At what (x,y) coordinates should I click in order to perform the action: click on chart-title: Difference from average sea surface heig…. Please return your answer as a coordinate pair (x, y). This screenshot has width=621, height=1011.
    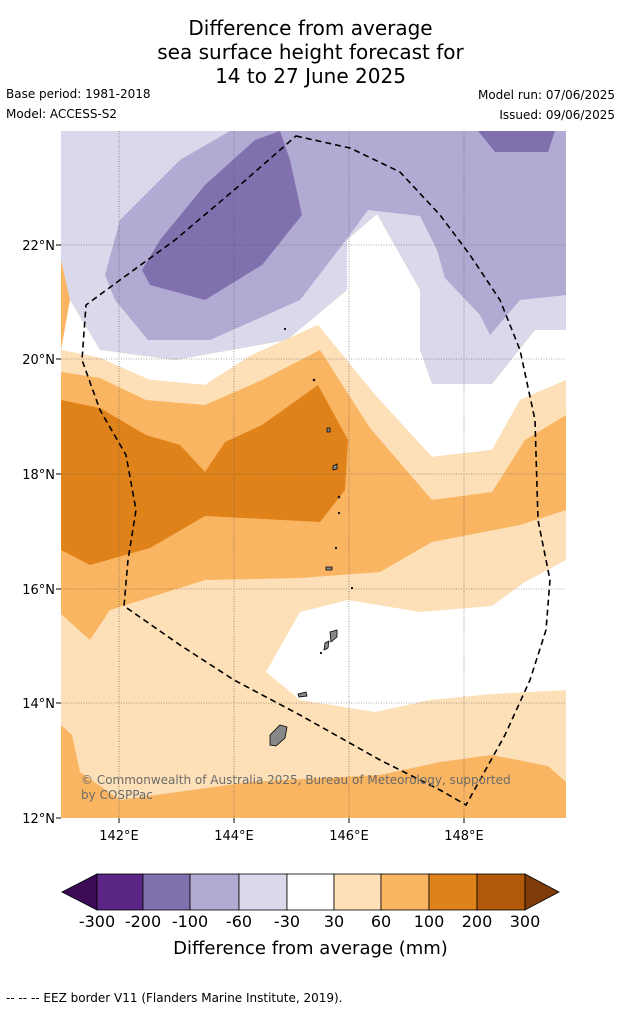
    Looking at the image, I should click on (310, 52).